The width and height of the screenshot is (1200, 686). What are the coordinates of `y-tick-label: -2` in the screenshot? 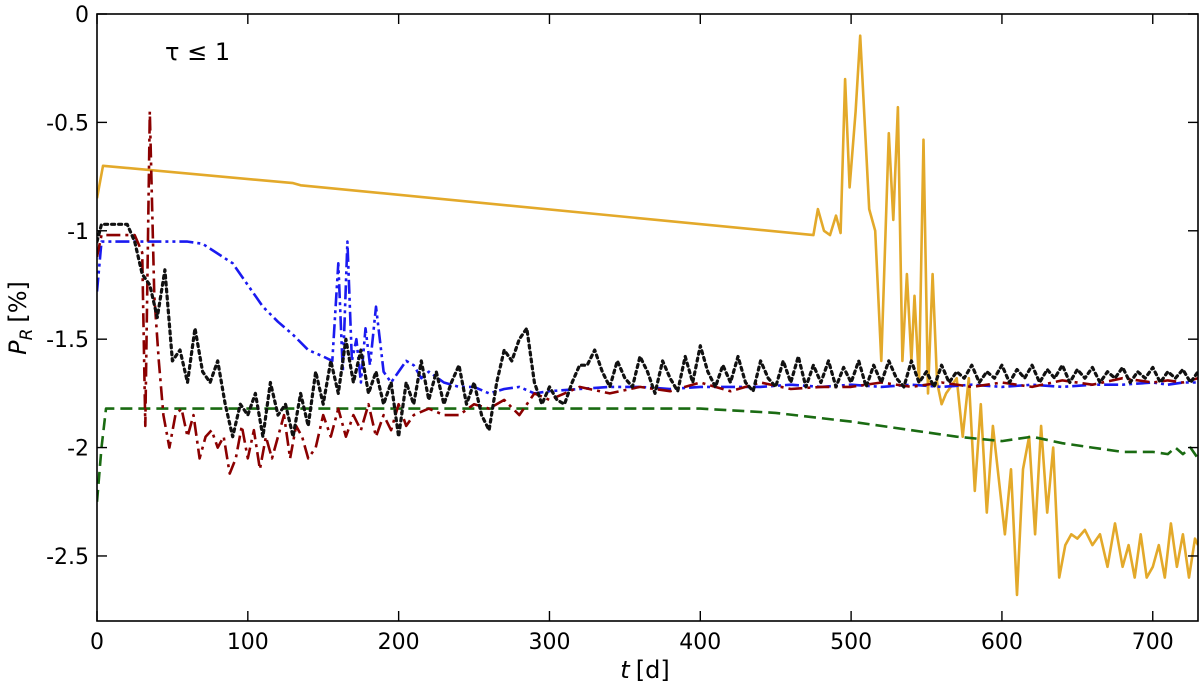 It's located at (78, 449).